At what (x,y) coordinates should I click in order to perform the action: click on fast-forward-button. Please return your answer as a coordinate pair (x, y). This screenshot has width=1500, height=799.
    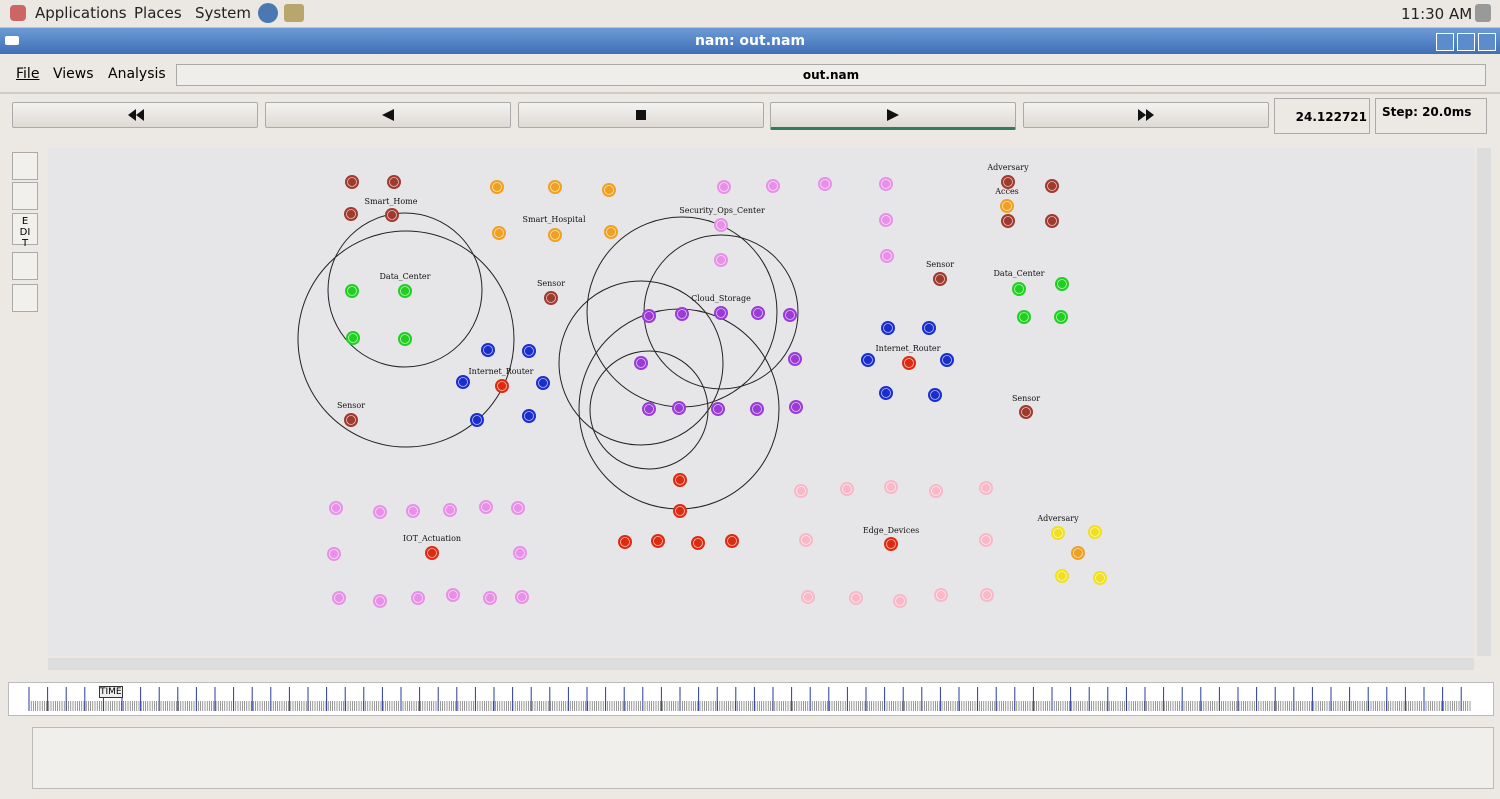
    Looking at the image, I should click on (1146, 115).